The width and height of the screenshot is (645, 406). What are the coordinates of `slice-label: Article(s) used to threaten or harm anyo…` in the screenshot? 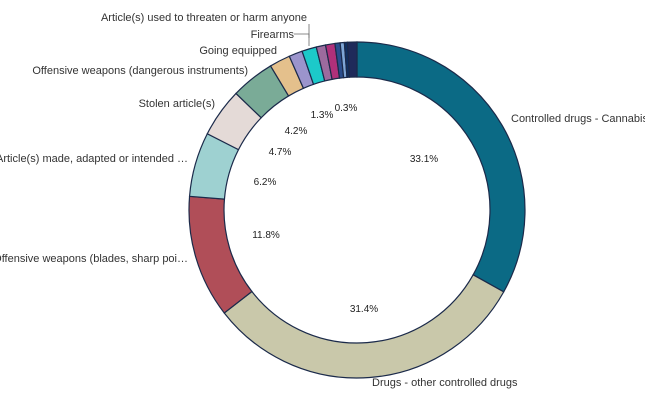 It's located at (204, 18).